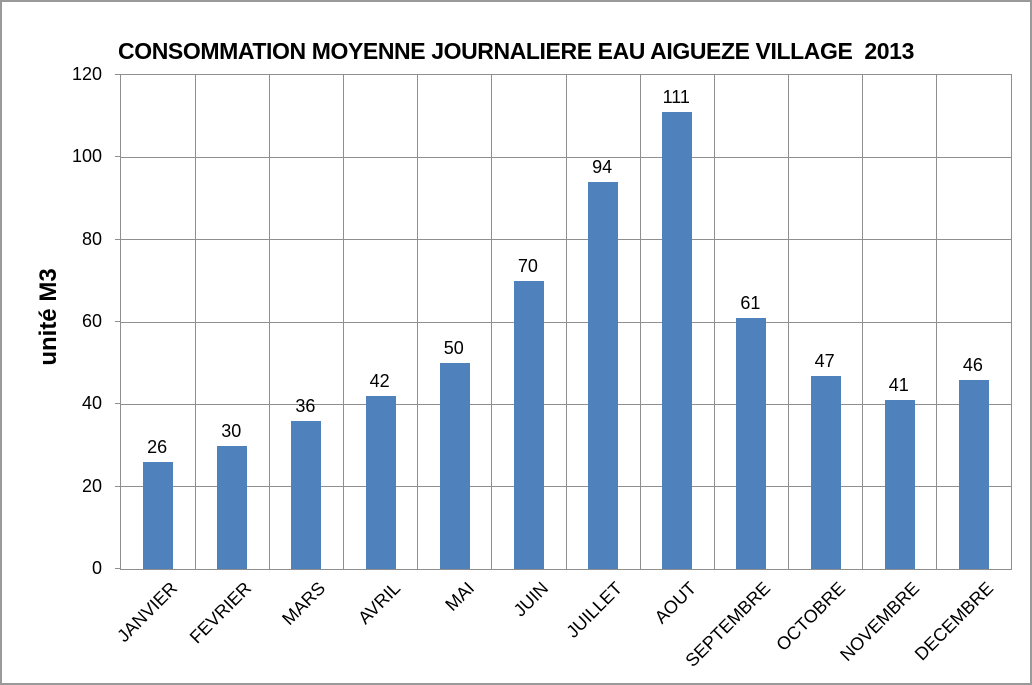 Image resolution: width=1032 pixels, height=685 pixels. Describe the element at coordinates (231, 430) in the screenshot. I see `bar-value-label-fevrier: 30` at that location.